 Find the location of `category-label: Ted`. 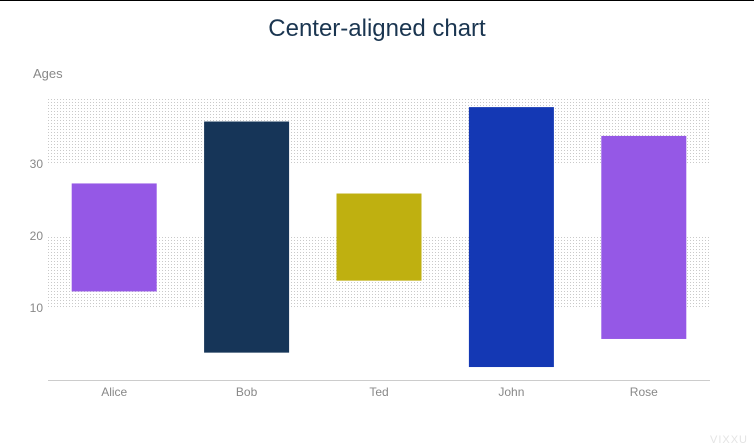

category-label: Ted is located at coordinates (378, 392).